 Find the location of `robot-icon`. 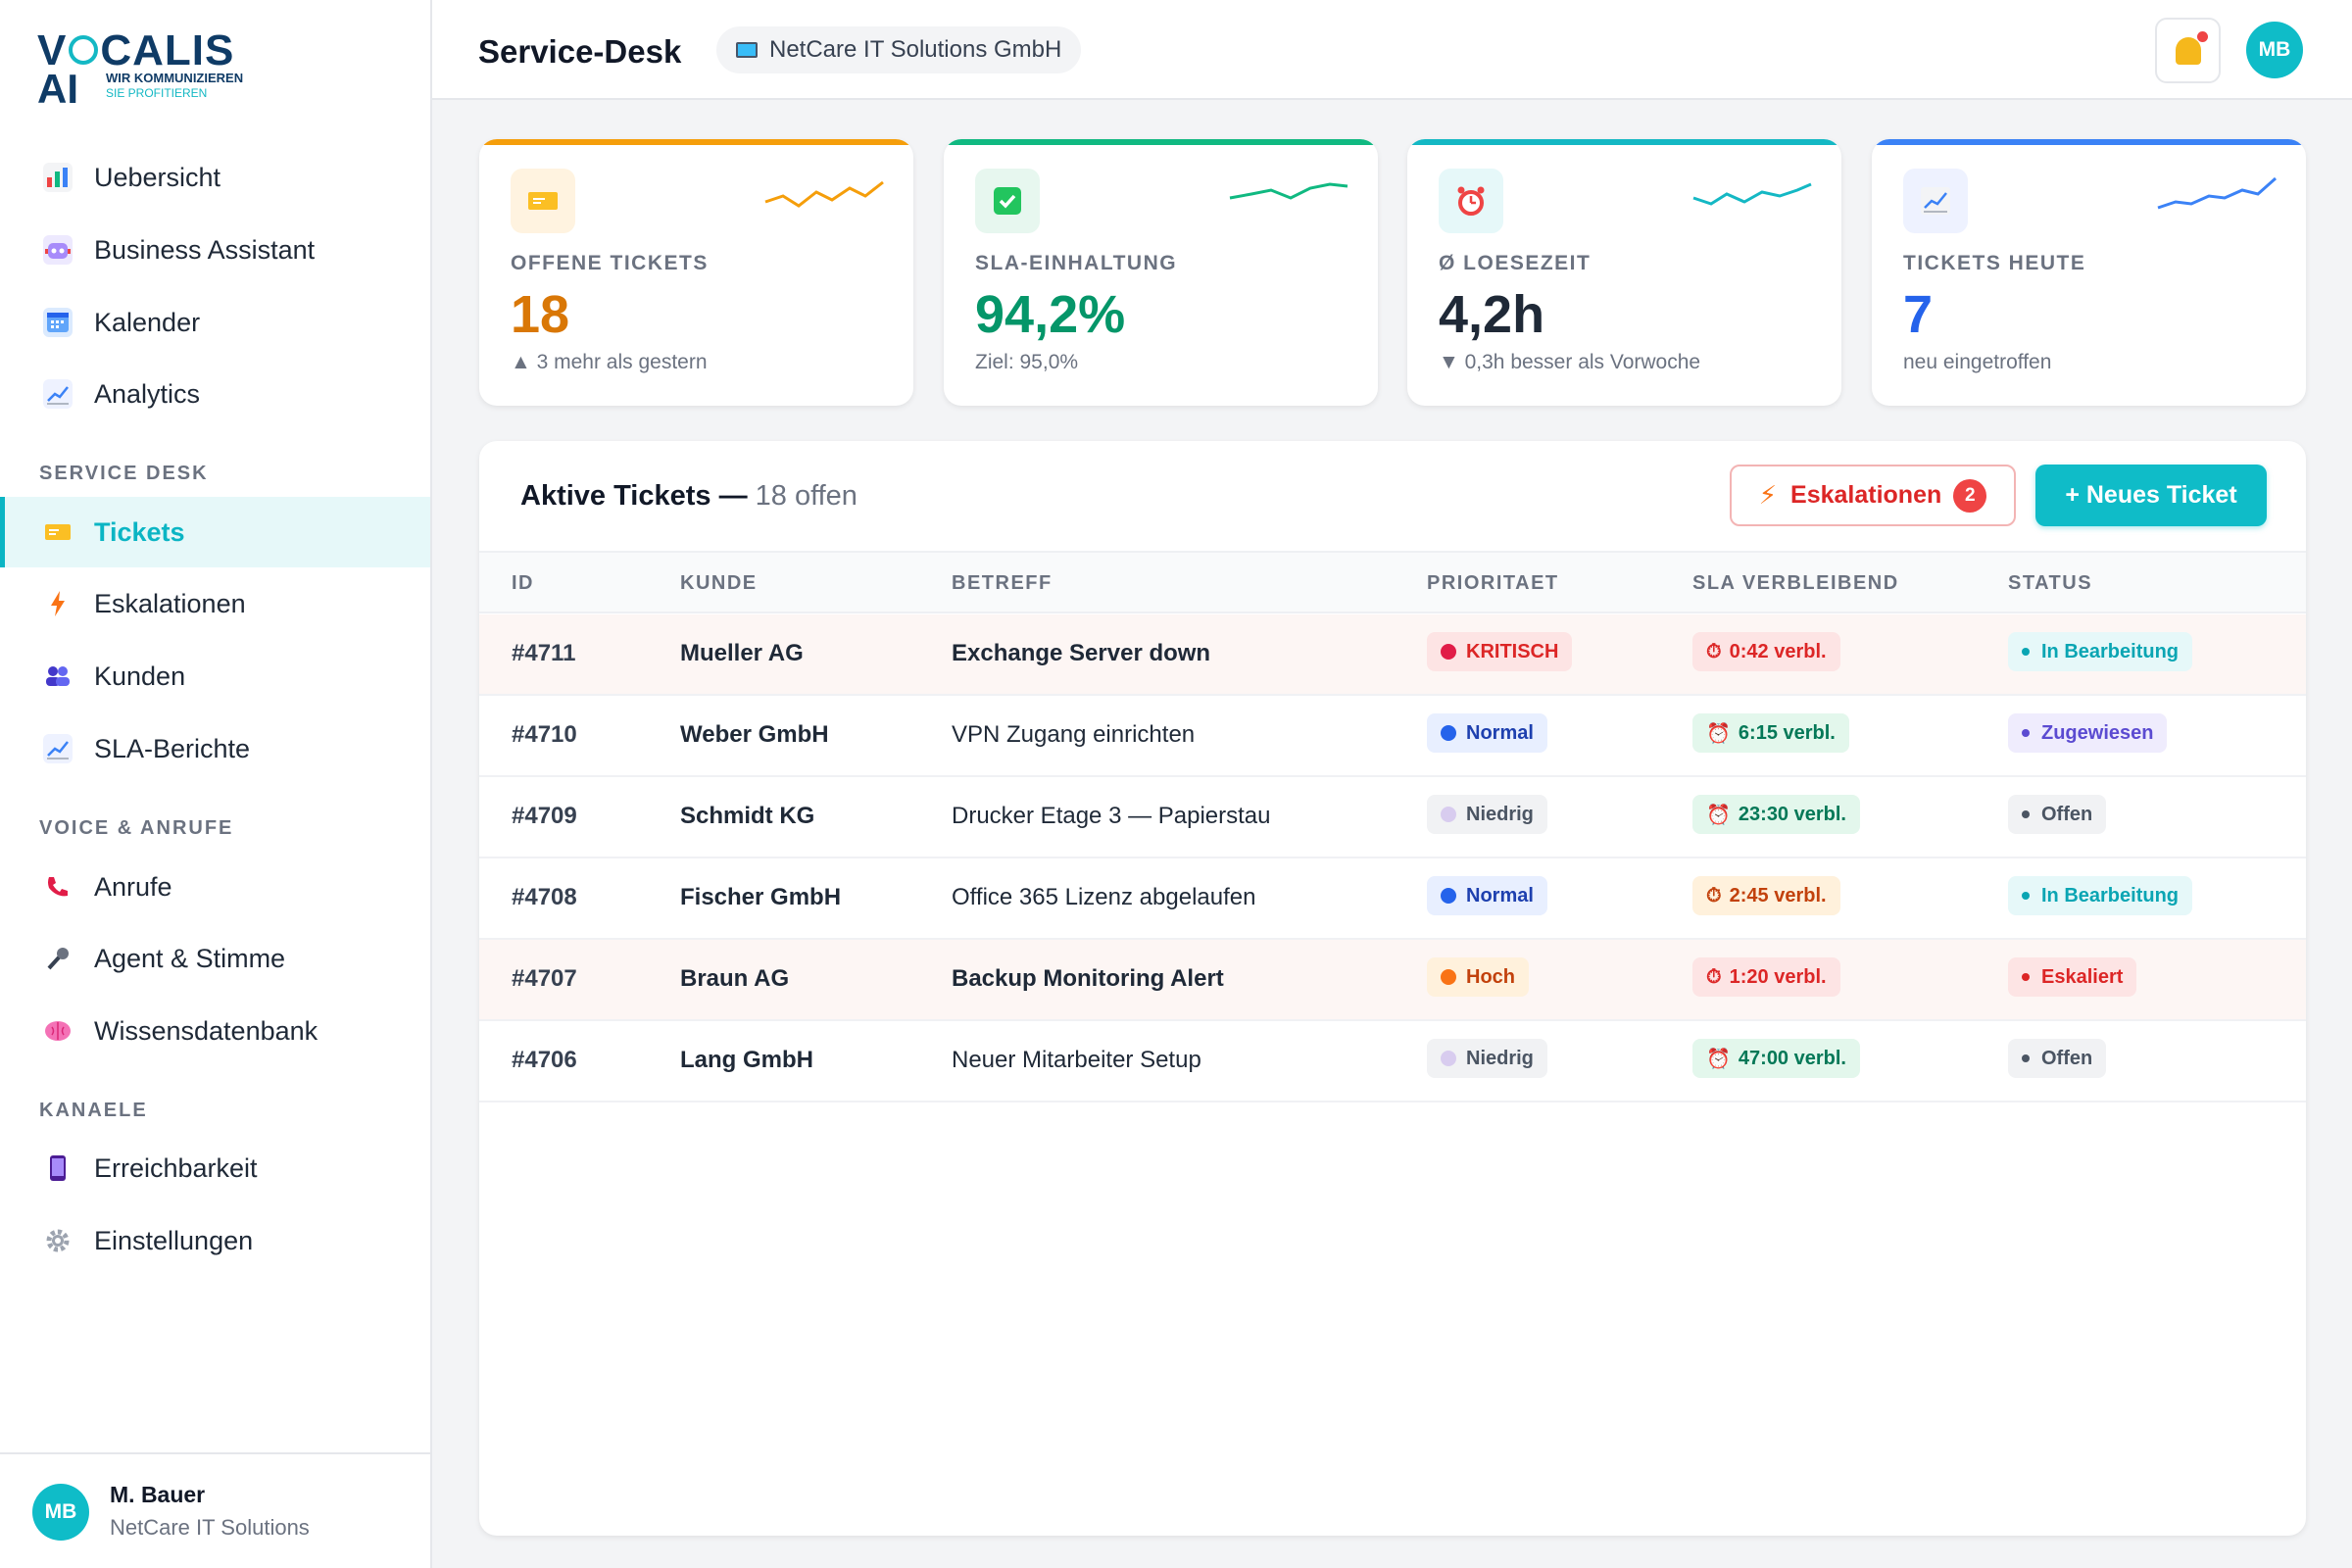

robot-icon is located at coordinates (58, 250).